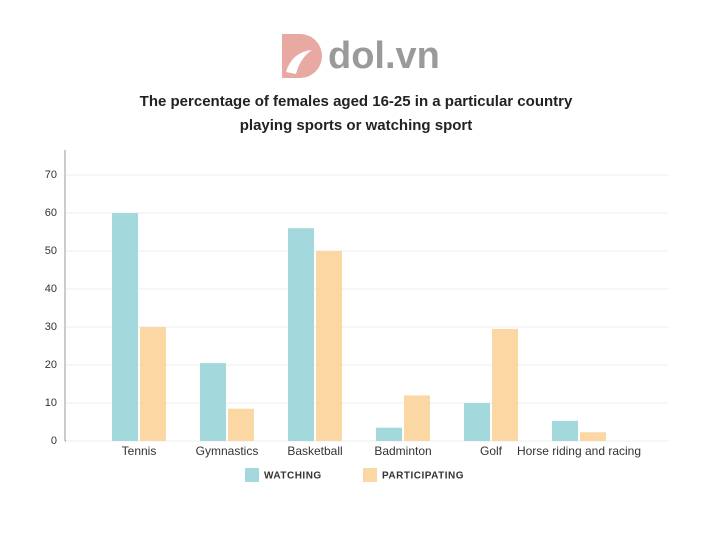  What do you see at coordinates (293, 476) in the screenshot?
I see `legend-label: WATCHING` at bounding box center [293, 476].